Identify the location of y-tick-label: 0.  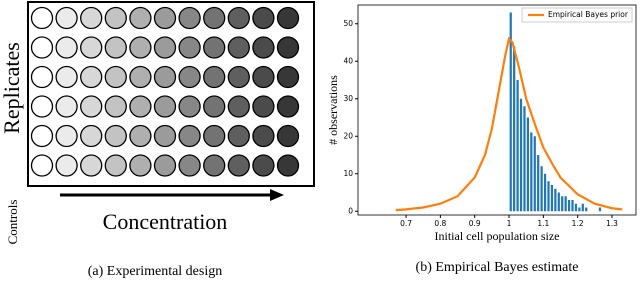
(350, 210).